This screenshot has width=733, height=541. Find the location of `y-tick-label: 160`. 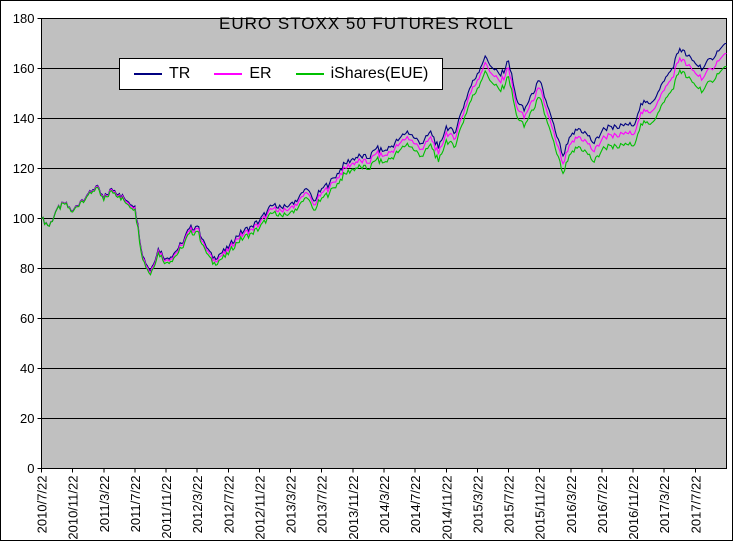

y-tick-label: 160 is located at coordinates (24, 68).